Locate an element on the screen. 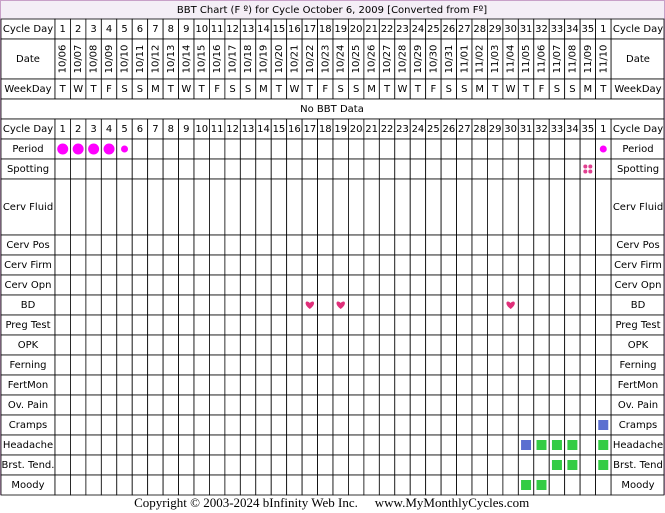 The image size is (665, 513). cycle-day: 33 is located at coordinates (557, 29).